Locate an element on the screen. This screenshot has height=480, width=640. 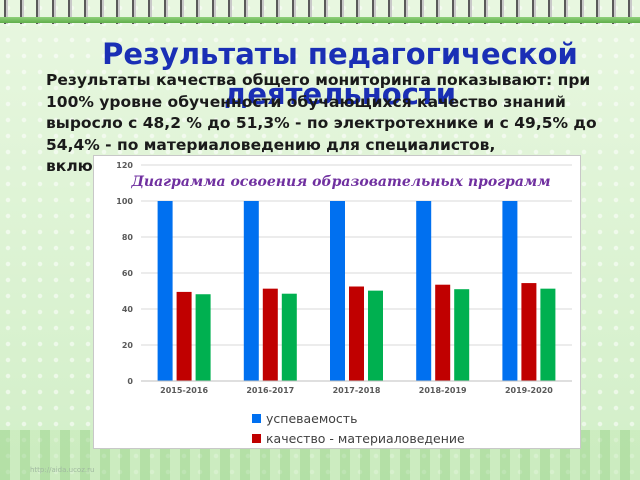
x-tick-label: 2016-2017 is located at coordinates (270, 390).